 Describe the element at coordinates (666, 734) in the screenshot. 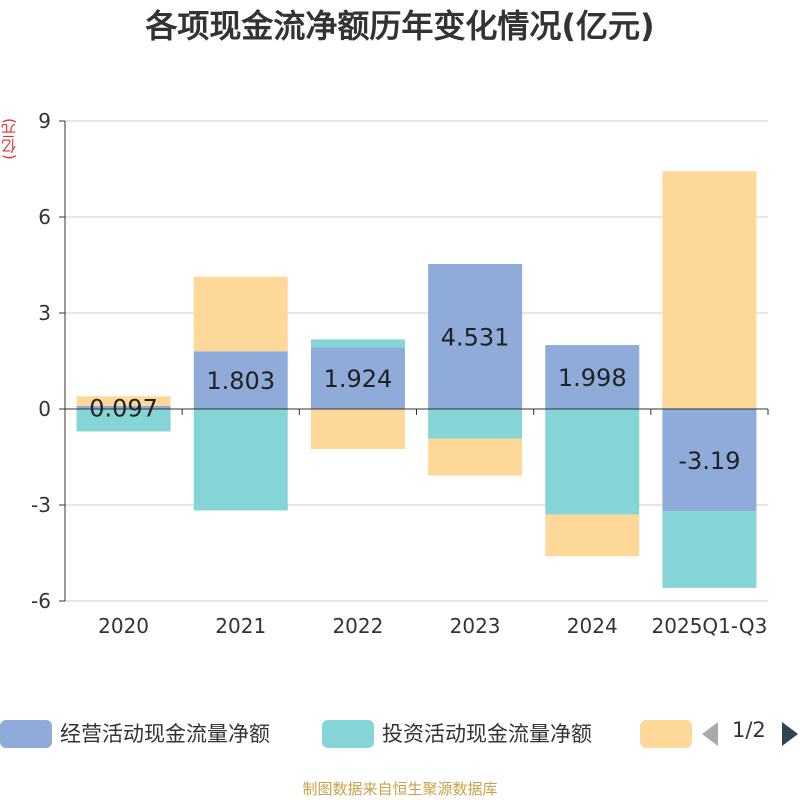

I see `legend-swatch-financing` at that location.